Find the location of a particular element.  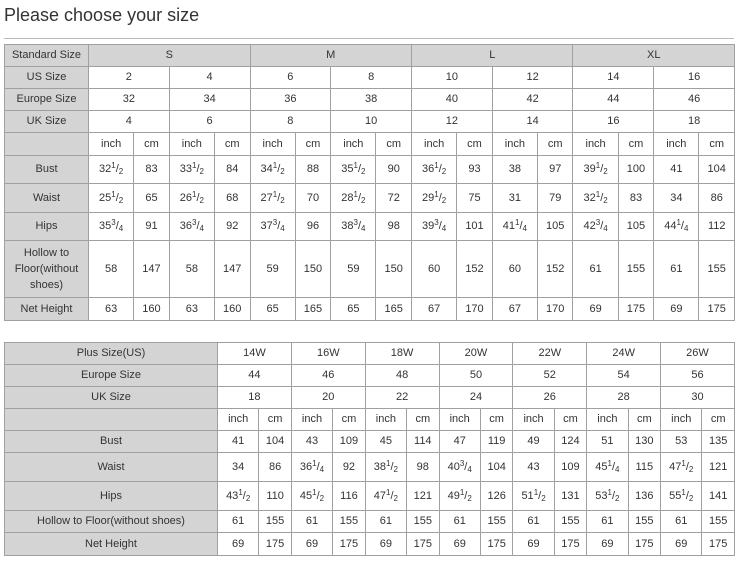

measure-value: 67 is located at coordinates (434, 309).